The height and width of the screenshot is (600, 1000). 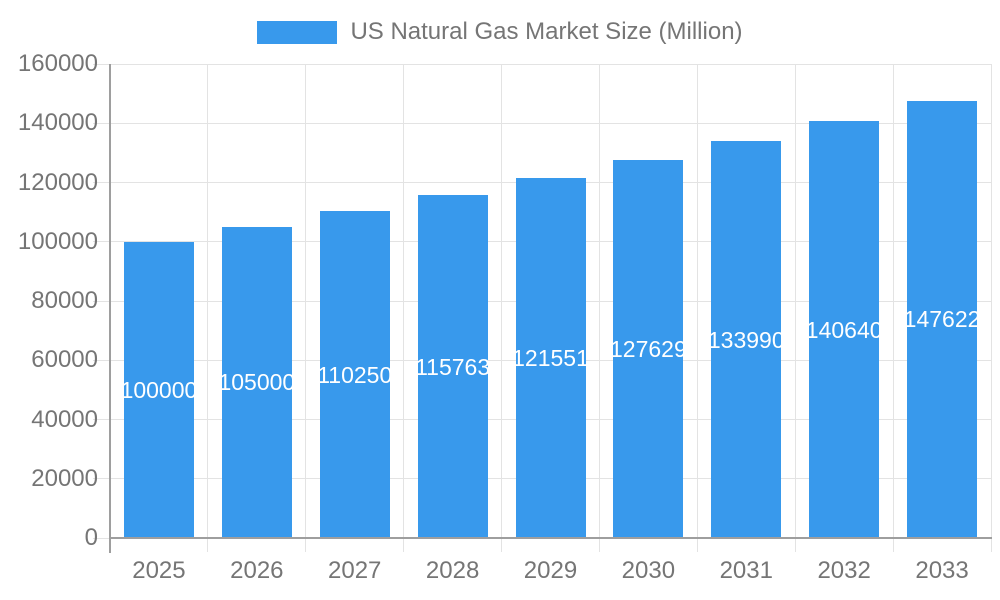 What do you see at coordinates (110, 308) in the screenshot?
I see `y-axis-line` at bounding box center [110, 308].